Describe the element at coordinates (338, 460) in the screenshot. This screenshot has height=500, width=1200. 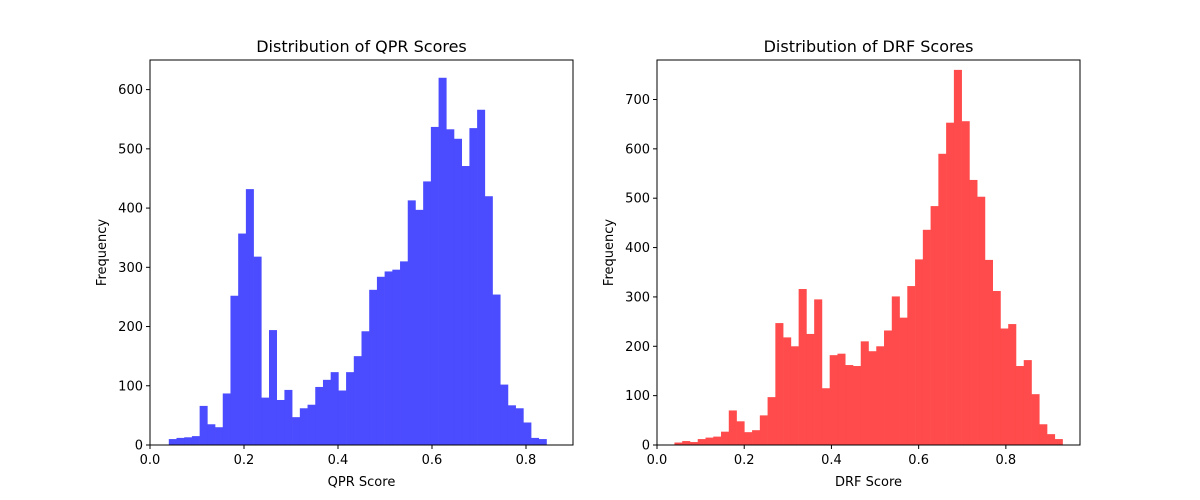
I see `qpr-x-tick-label: 0.4` at that location.